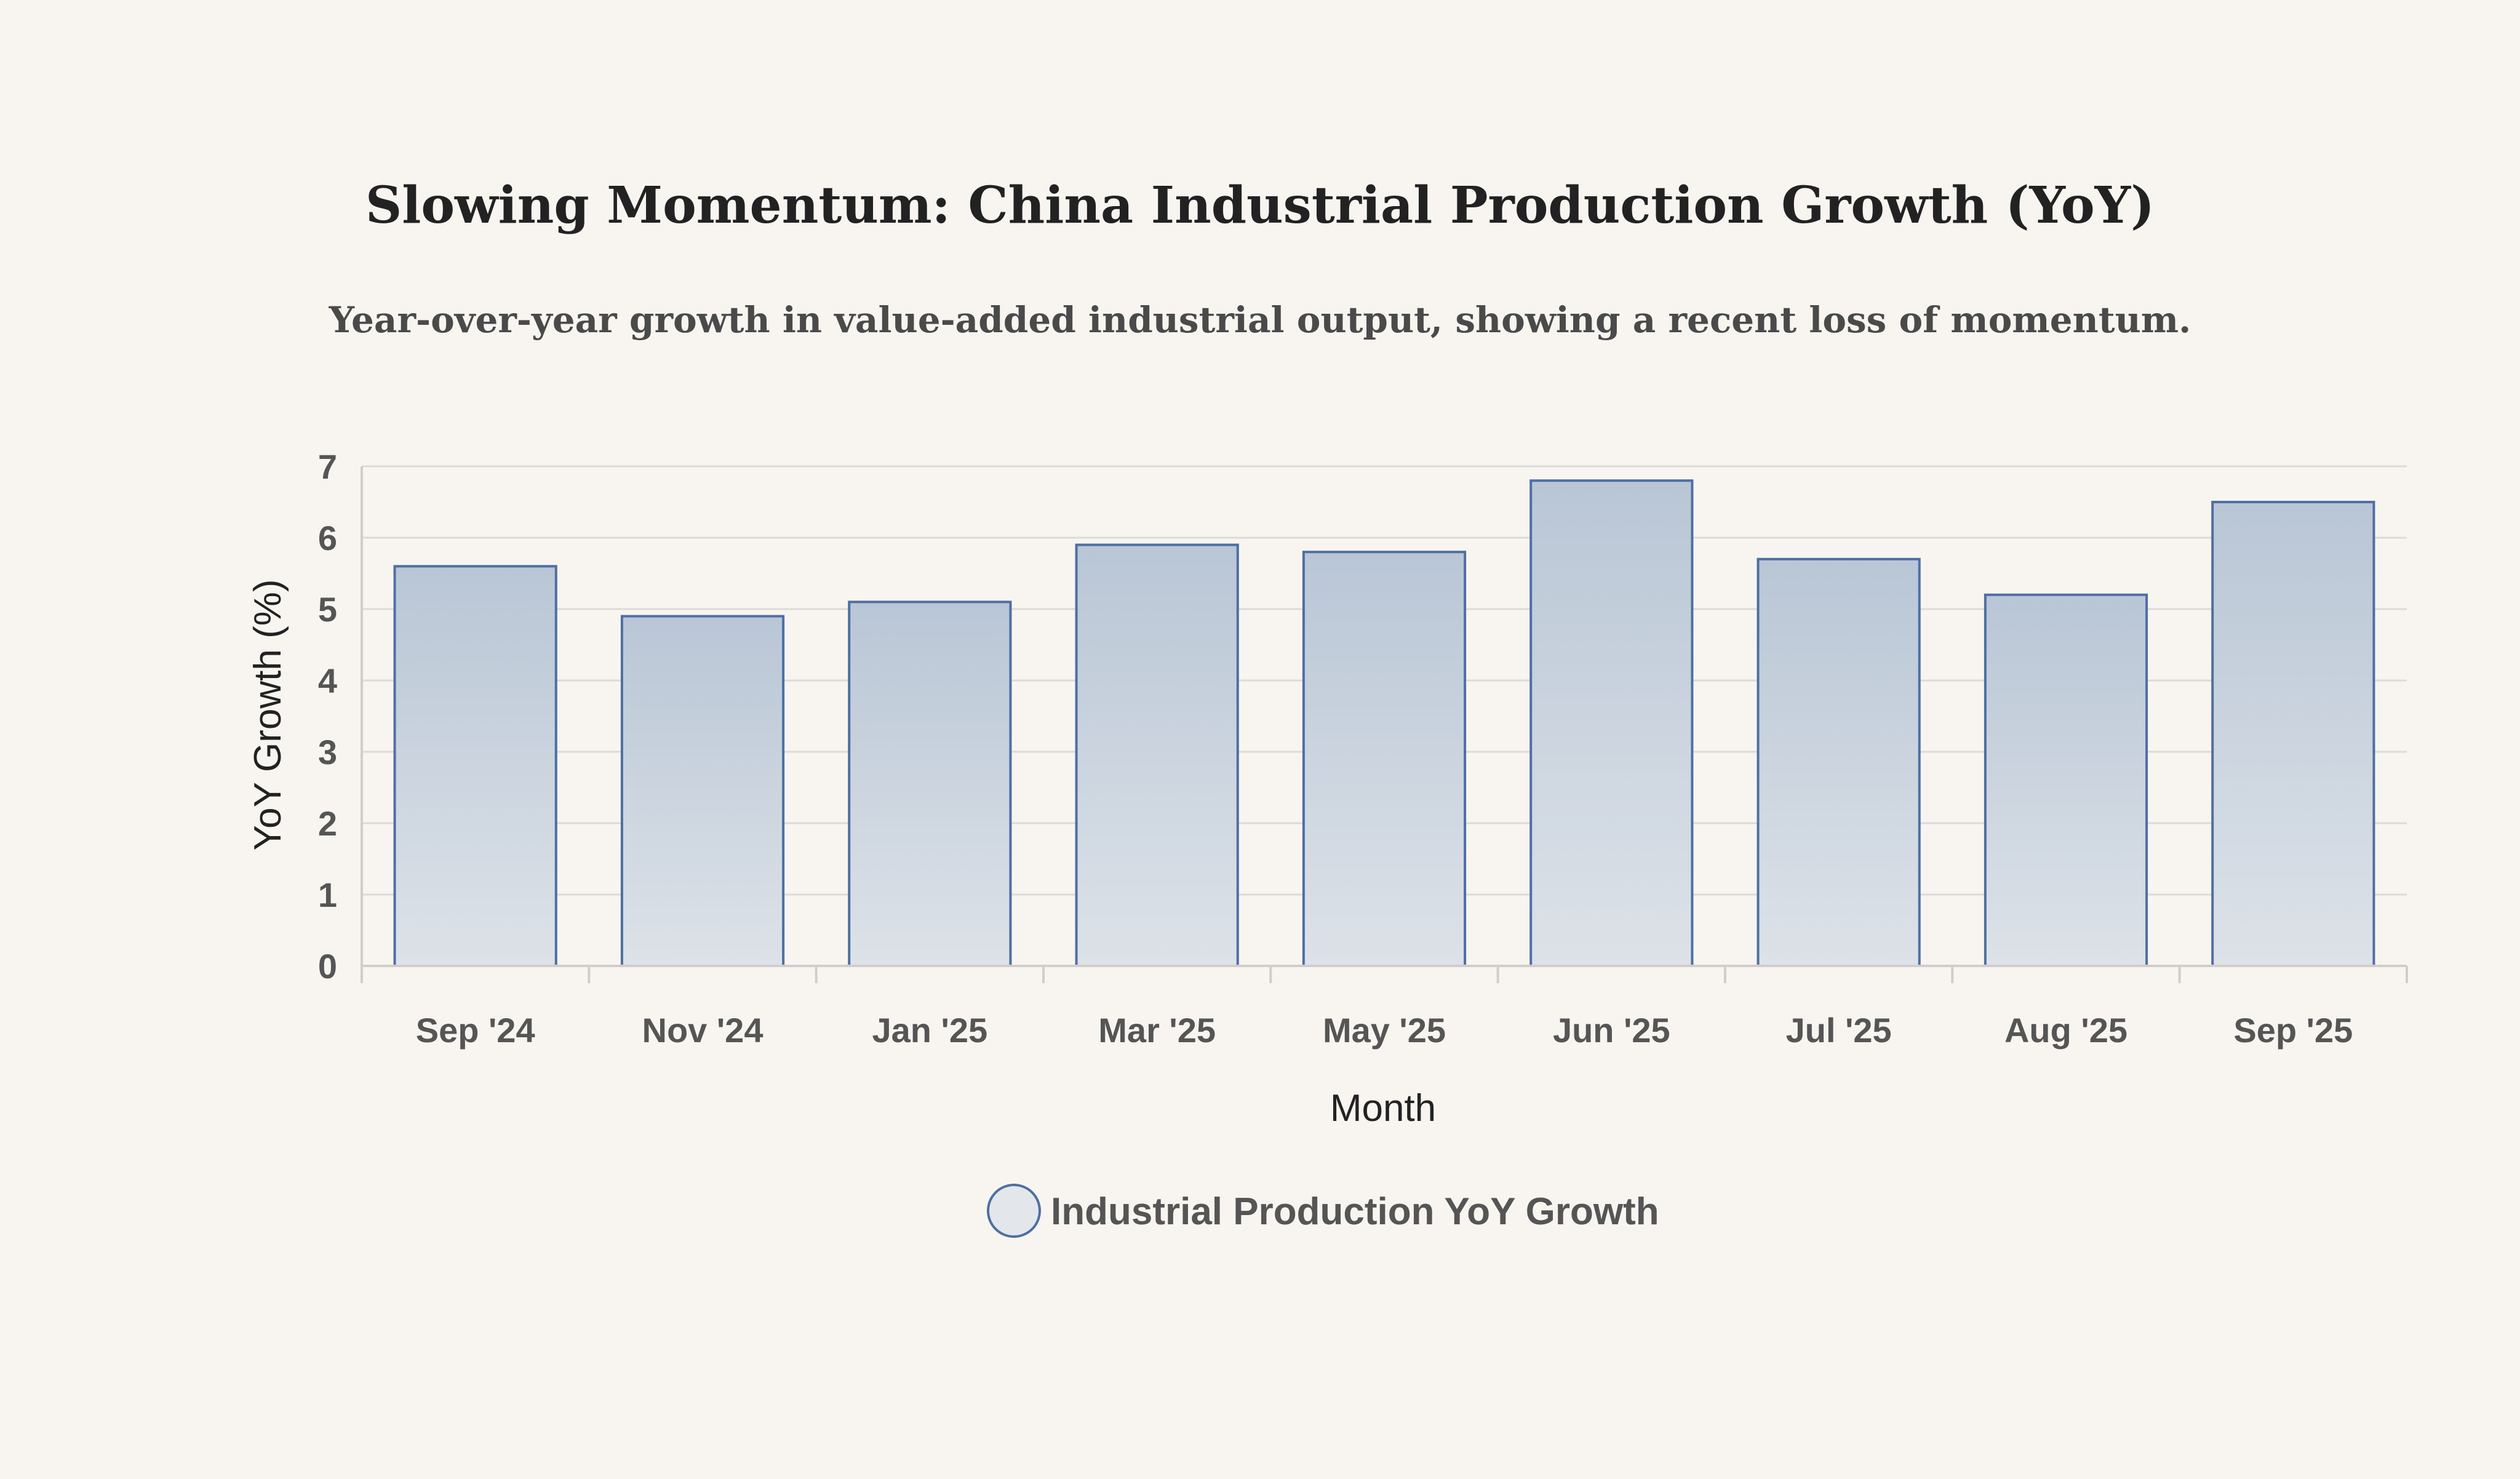 This screenshot has height=1479, width=2520. I want to click on legend-swatch-icon, so click(1014, 1211).